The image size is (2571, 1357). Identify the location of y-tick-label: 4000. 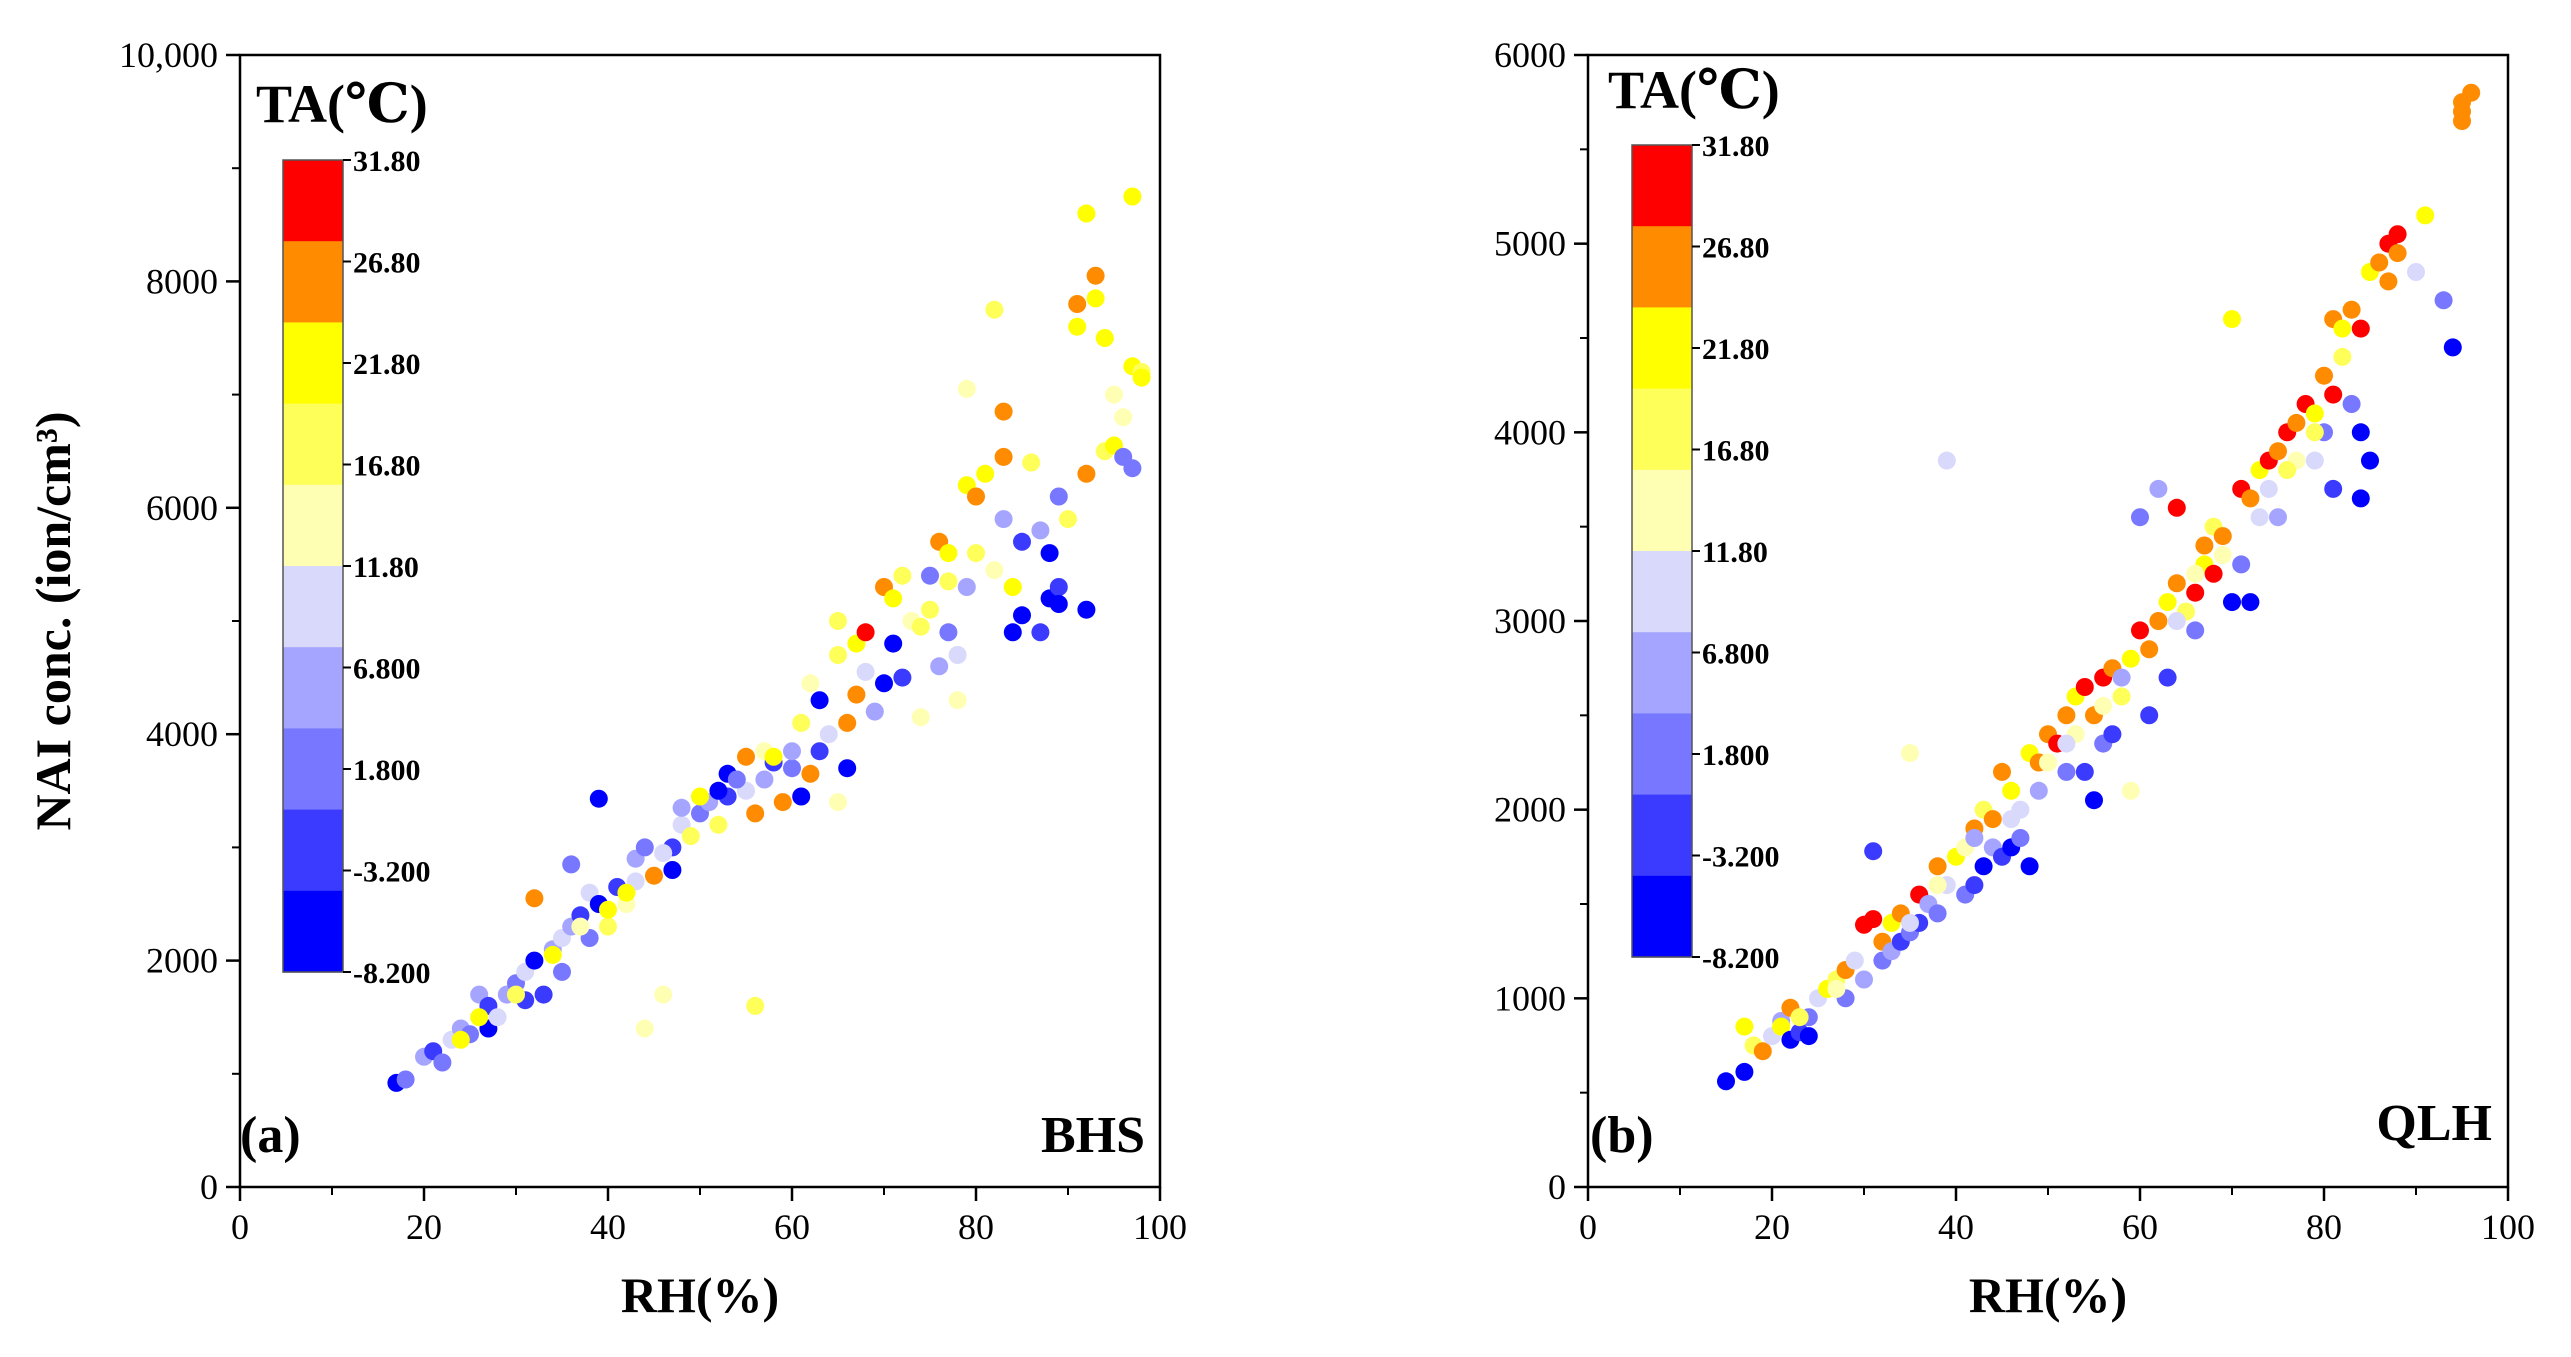
(182, 734).